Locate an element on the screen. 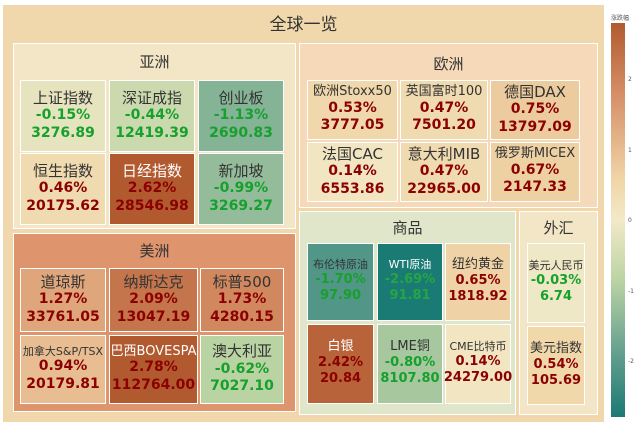  tile-3-3: 白银 2.42% 20.84 is located at coordinates (340, 364).